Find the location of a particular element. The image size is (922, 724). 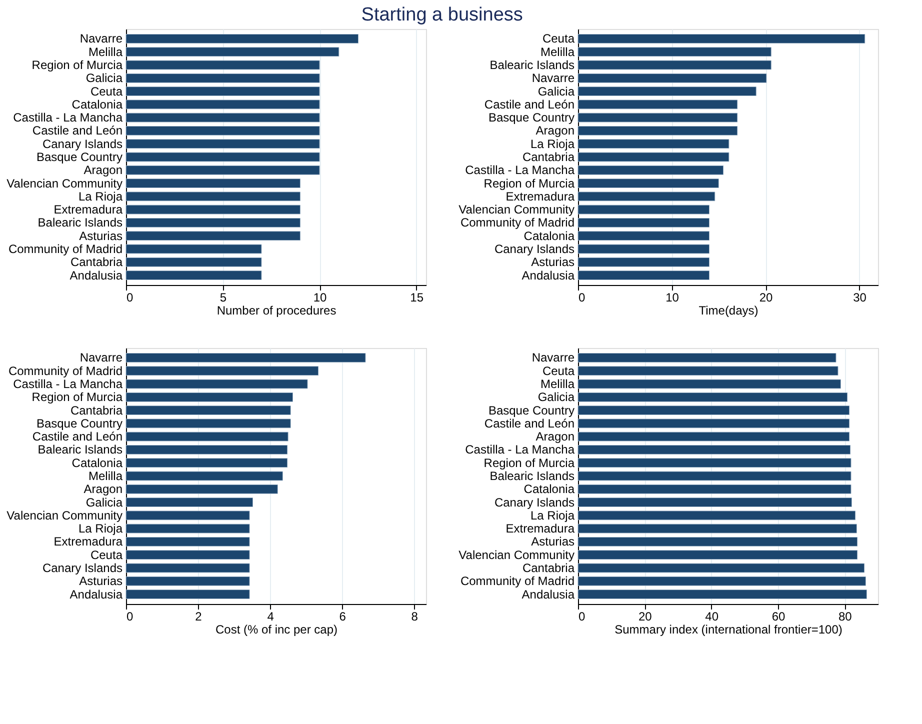

x-tick-label: 5 is located at coordinates (223, 297).